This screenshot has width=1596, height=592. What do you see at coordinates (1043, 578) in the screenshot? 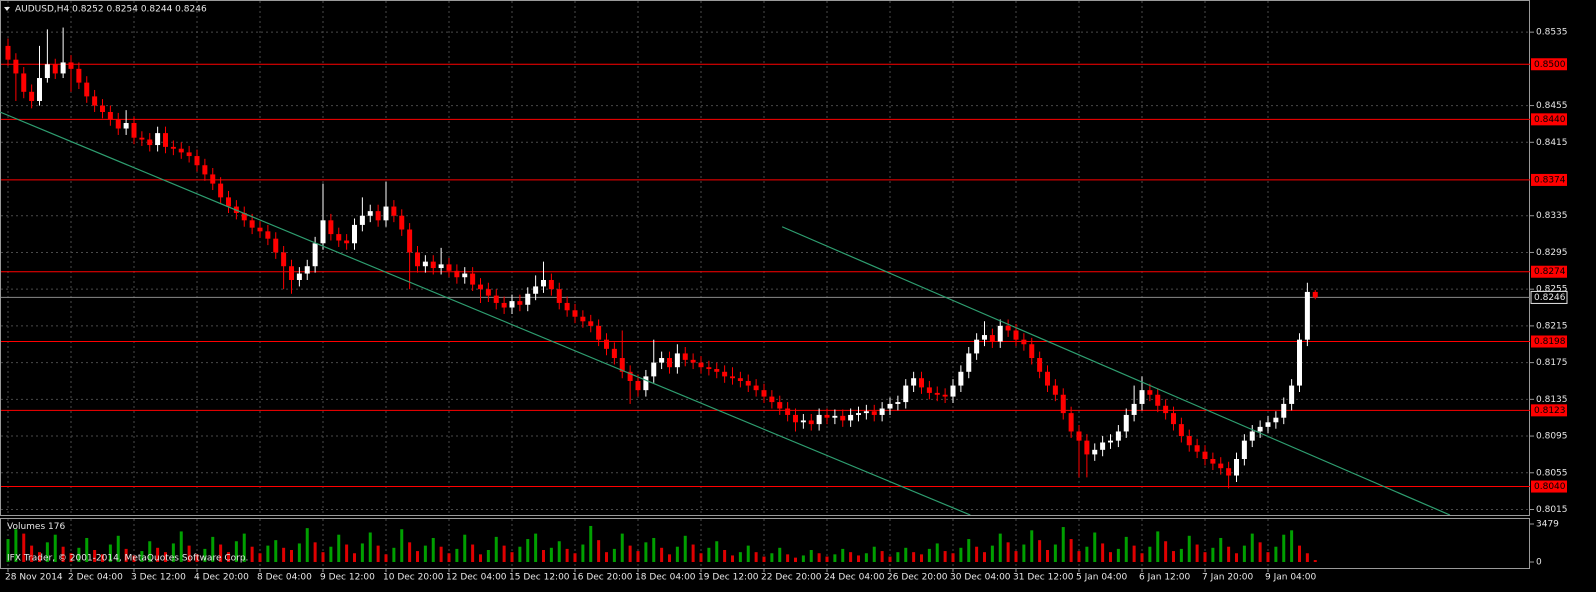
I see `x-tick-label: 31 Dec 12:00` at bounding box center [1043, 578].